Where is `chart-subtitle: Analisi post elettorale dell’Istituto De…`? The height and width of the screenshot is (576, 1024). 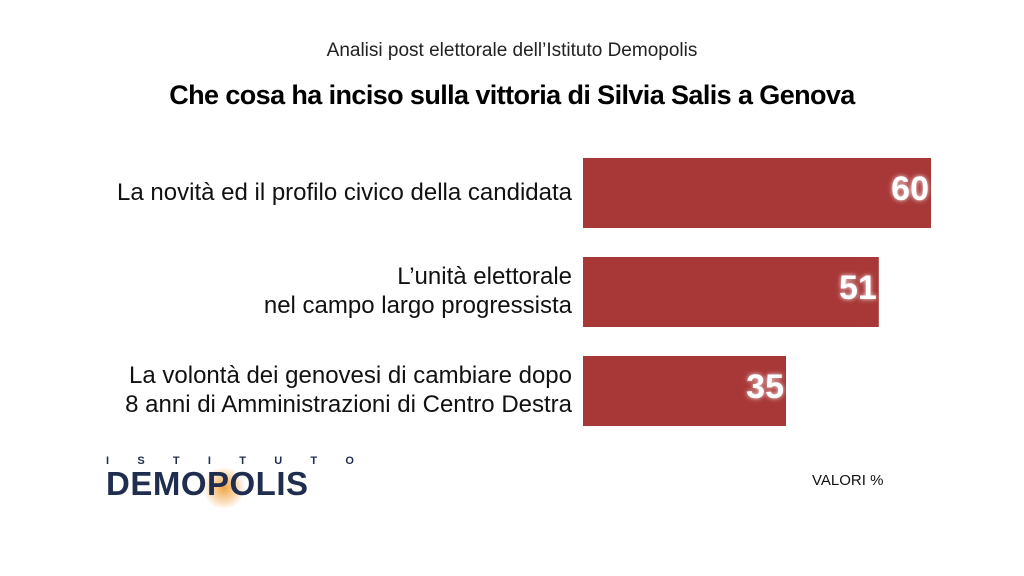 chart-subtitle: Analisi post elettorale dell’Istituto De… is located at coordinates (512, 50).